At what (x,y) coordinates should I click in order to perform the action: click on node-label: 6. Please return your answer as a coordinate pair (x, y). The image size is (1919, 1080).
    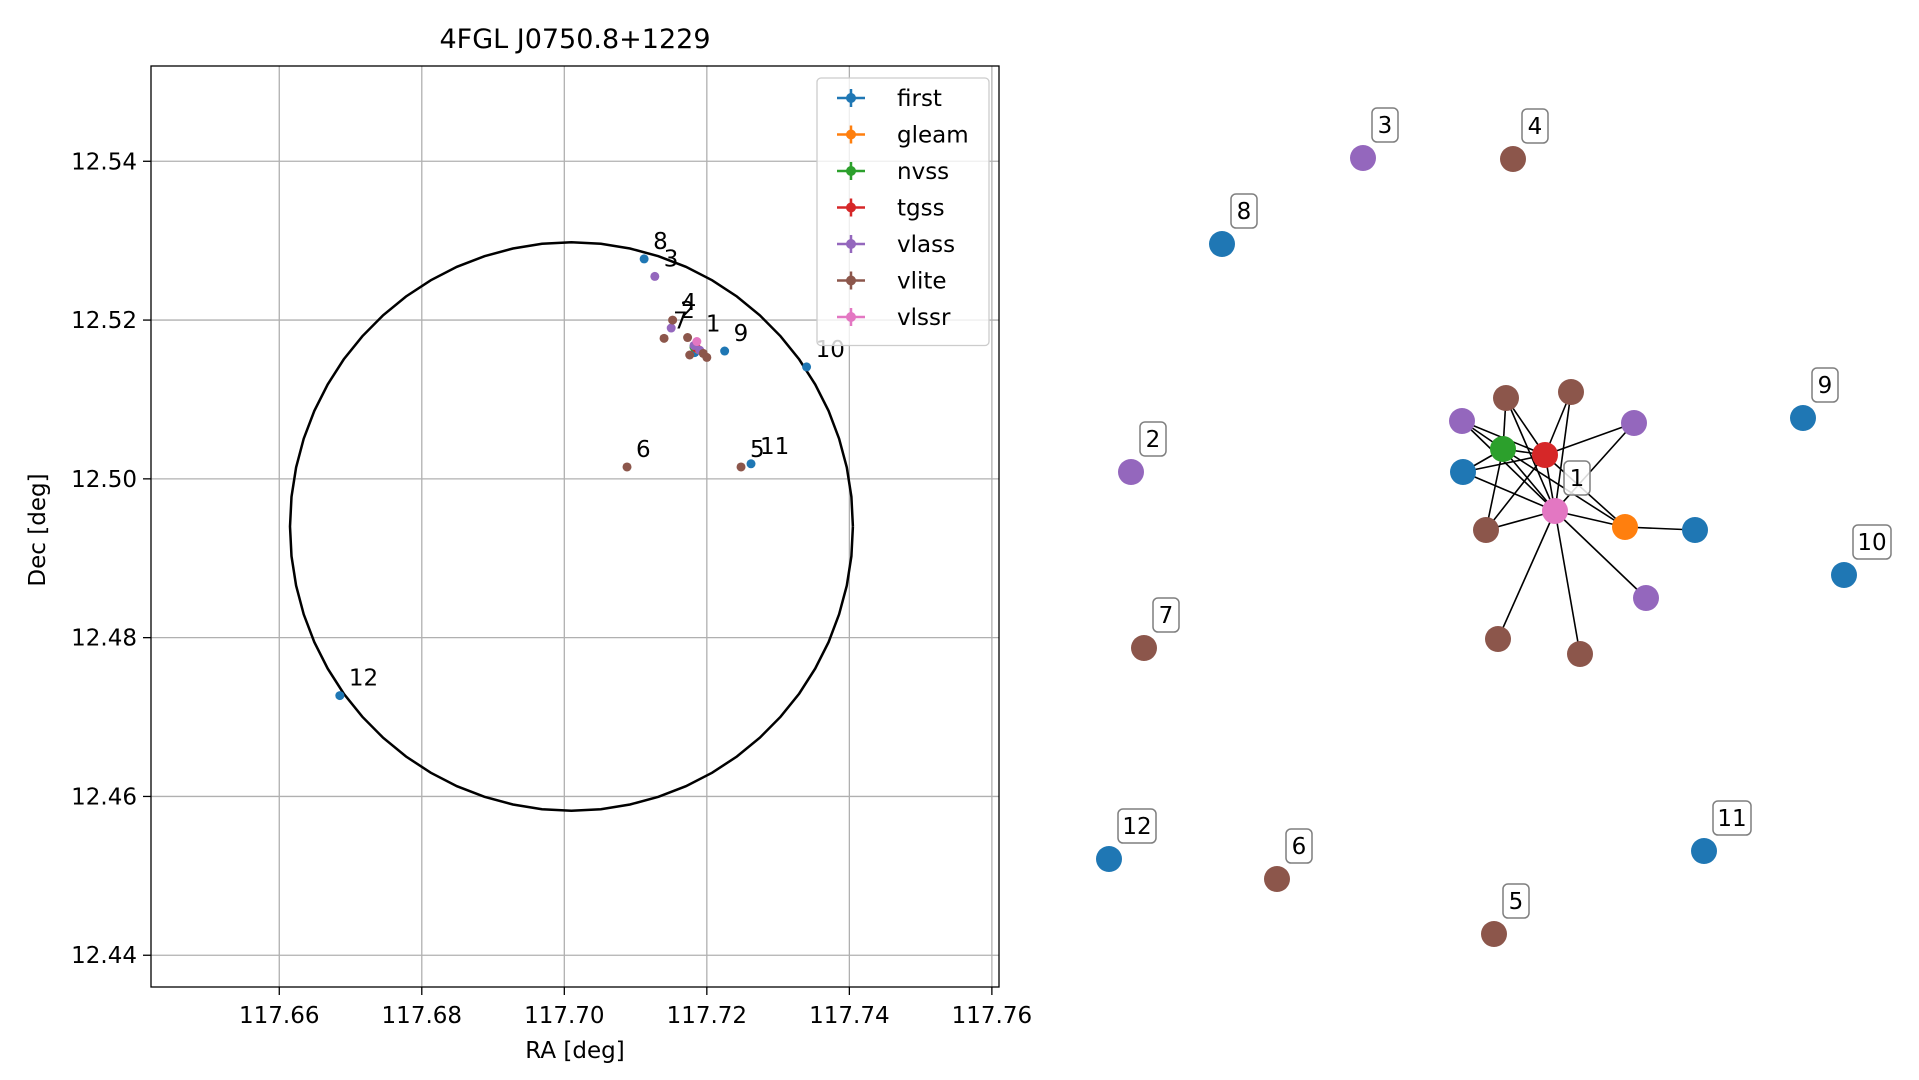
    Looking at the image, I should click on (1299, 847).